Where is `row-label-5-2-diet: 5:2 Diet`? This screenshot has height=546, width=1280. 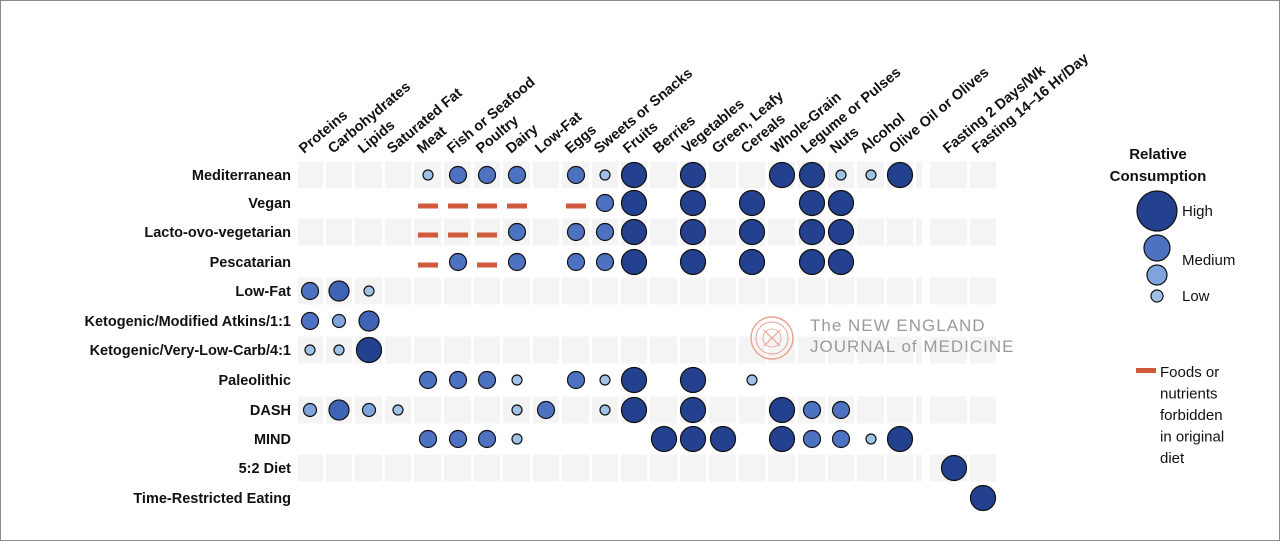 row-label-5-2-diet: 5:2 Diet is located at coordinates (265, 469).